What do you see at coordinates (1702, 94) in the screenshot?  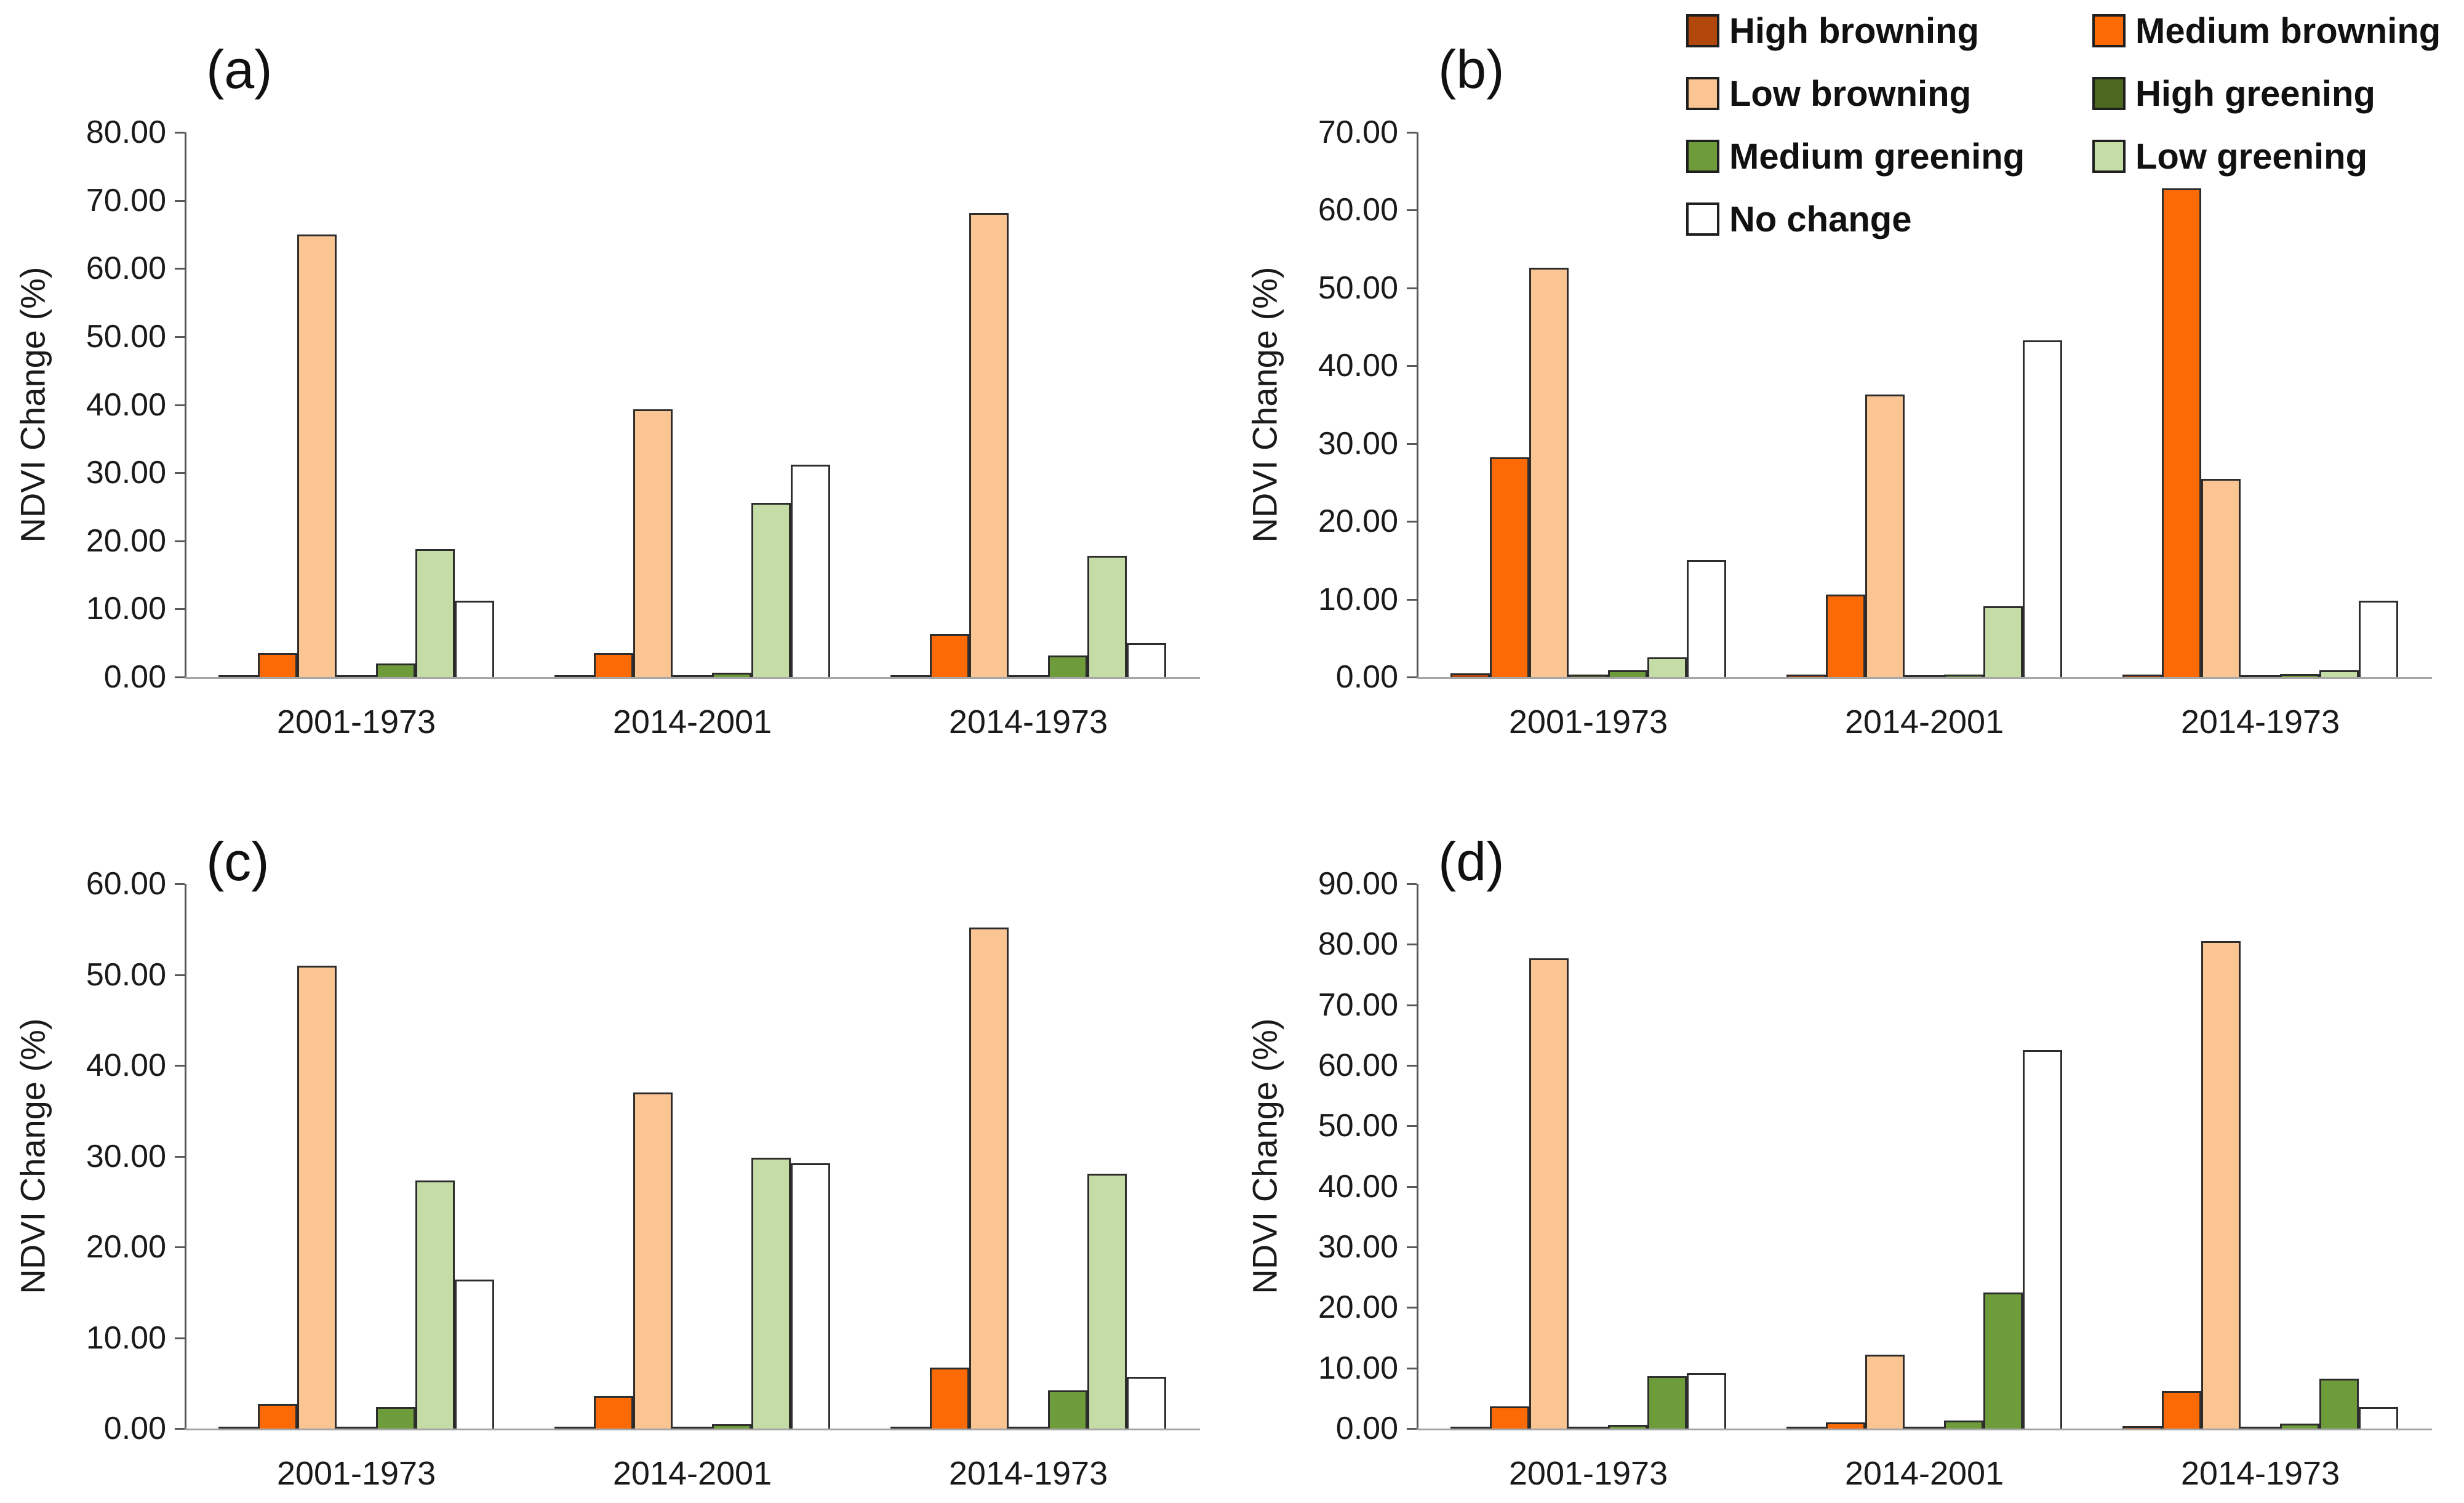 I see `legend-swatch-low-browning` at bounding box center [1702, 94].